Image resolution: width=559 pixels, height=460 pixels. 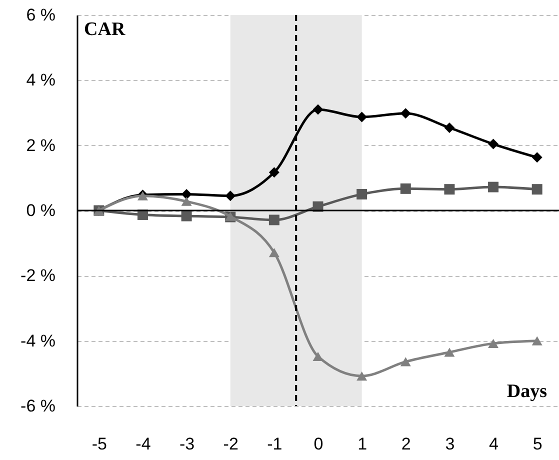 I want to click on x-tick-label: 4, so click(x=494, y=444).